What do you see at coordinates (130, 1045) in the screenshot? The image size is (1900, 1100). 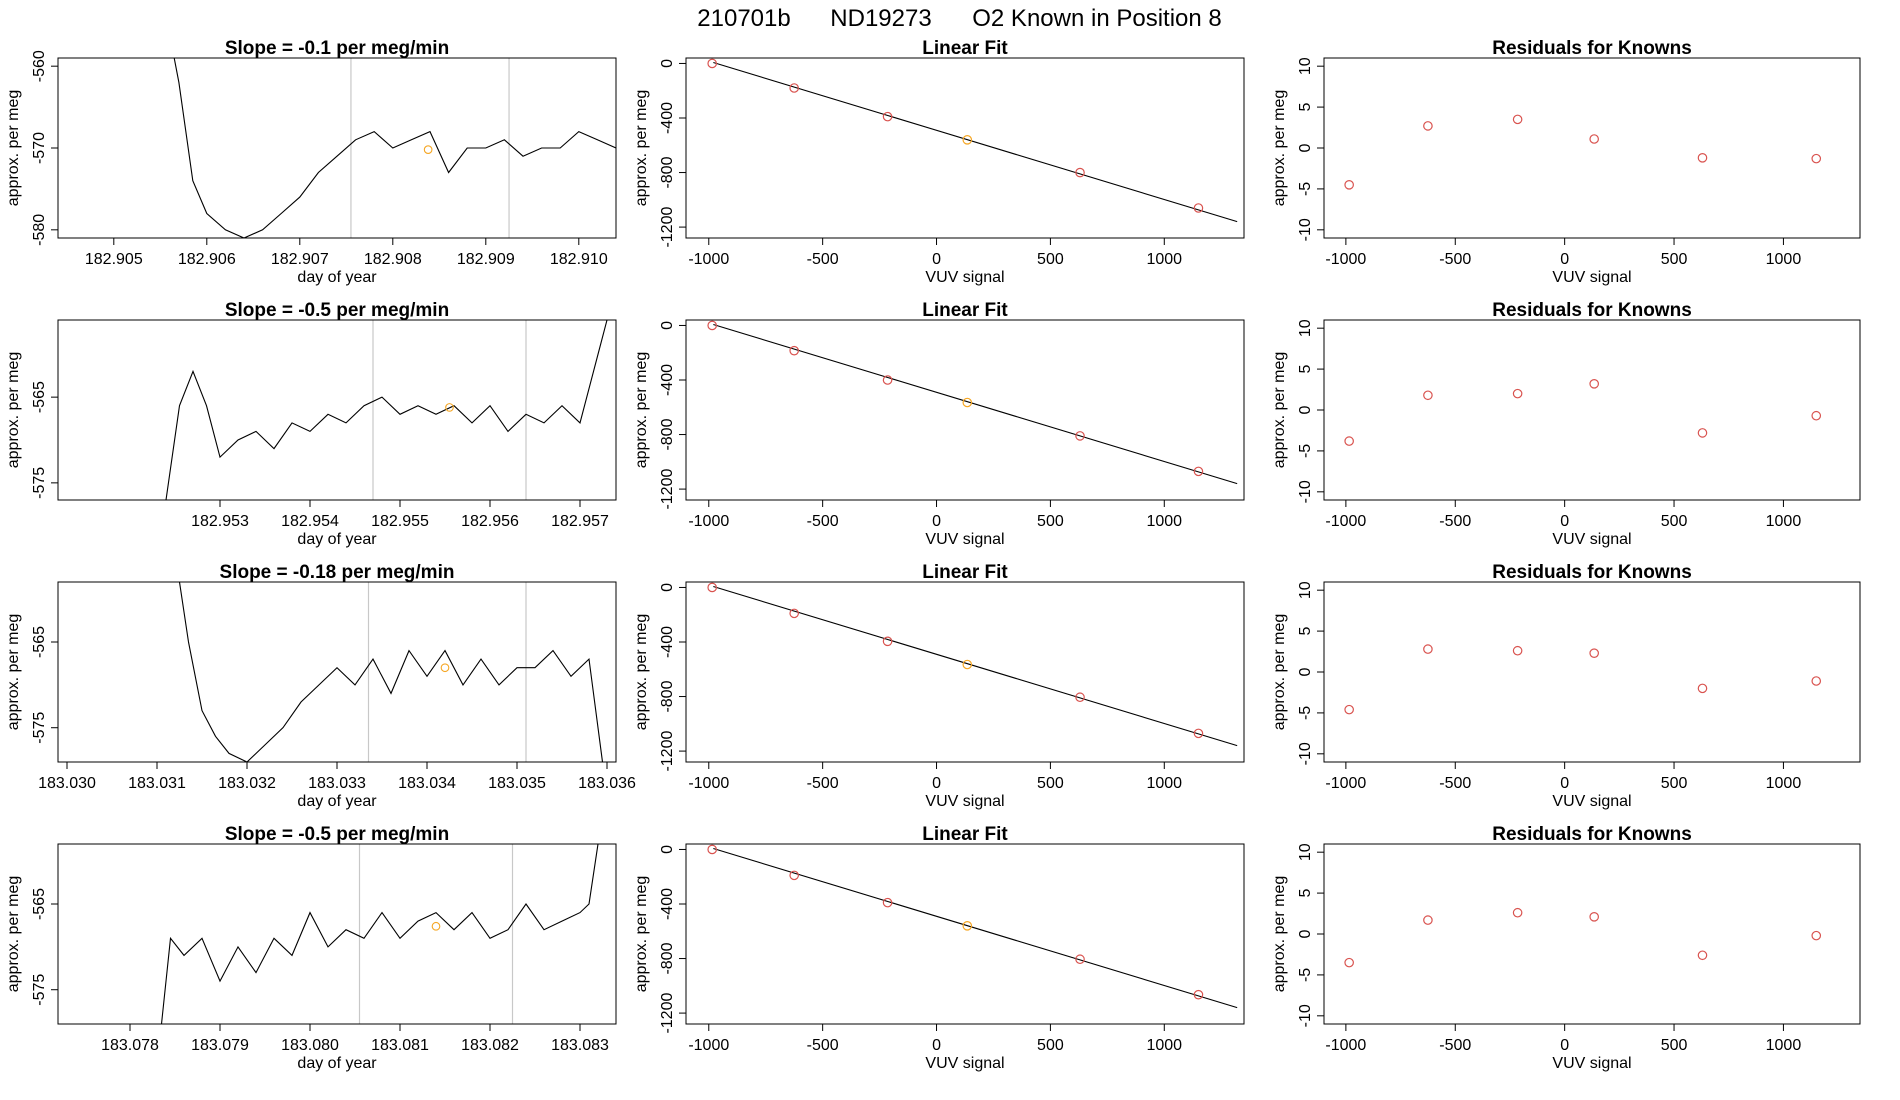 I see `x-tick-label: 183.078` at bounding box center [130, 1045].